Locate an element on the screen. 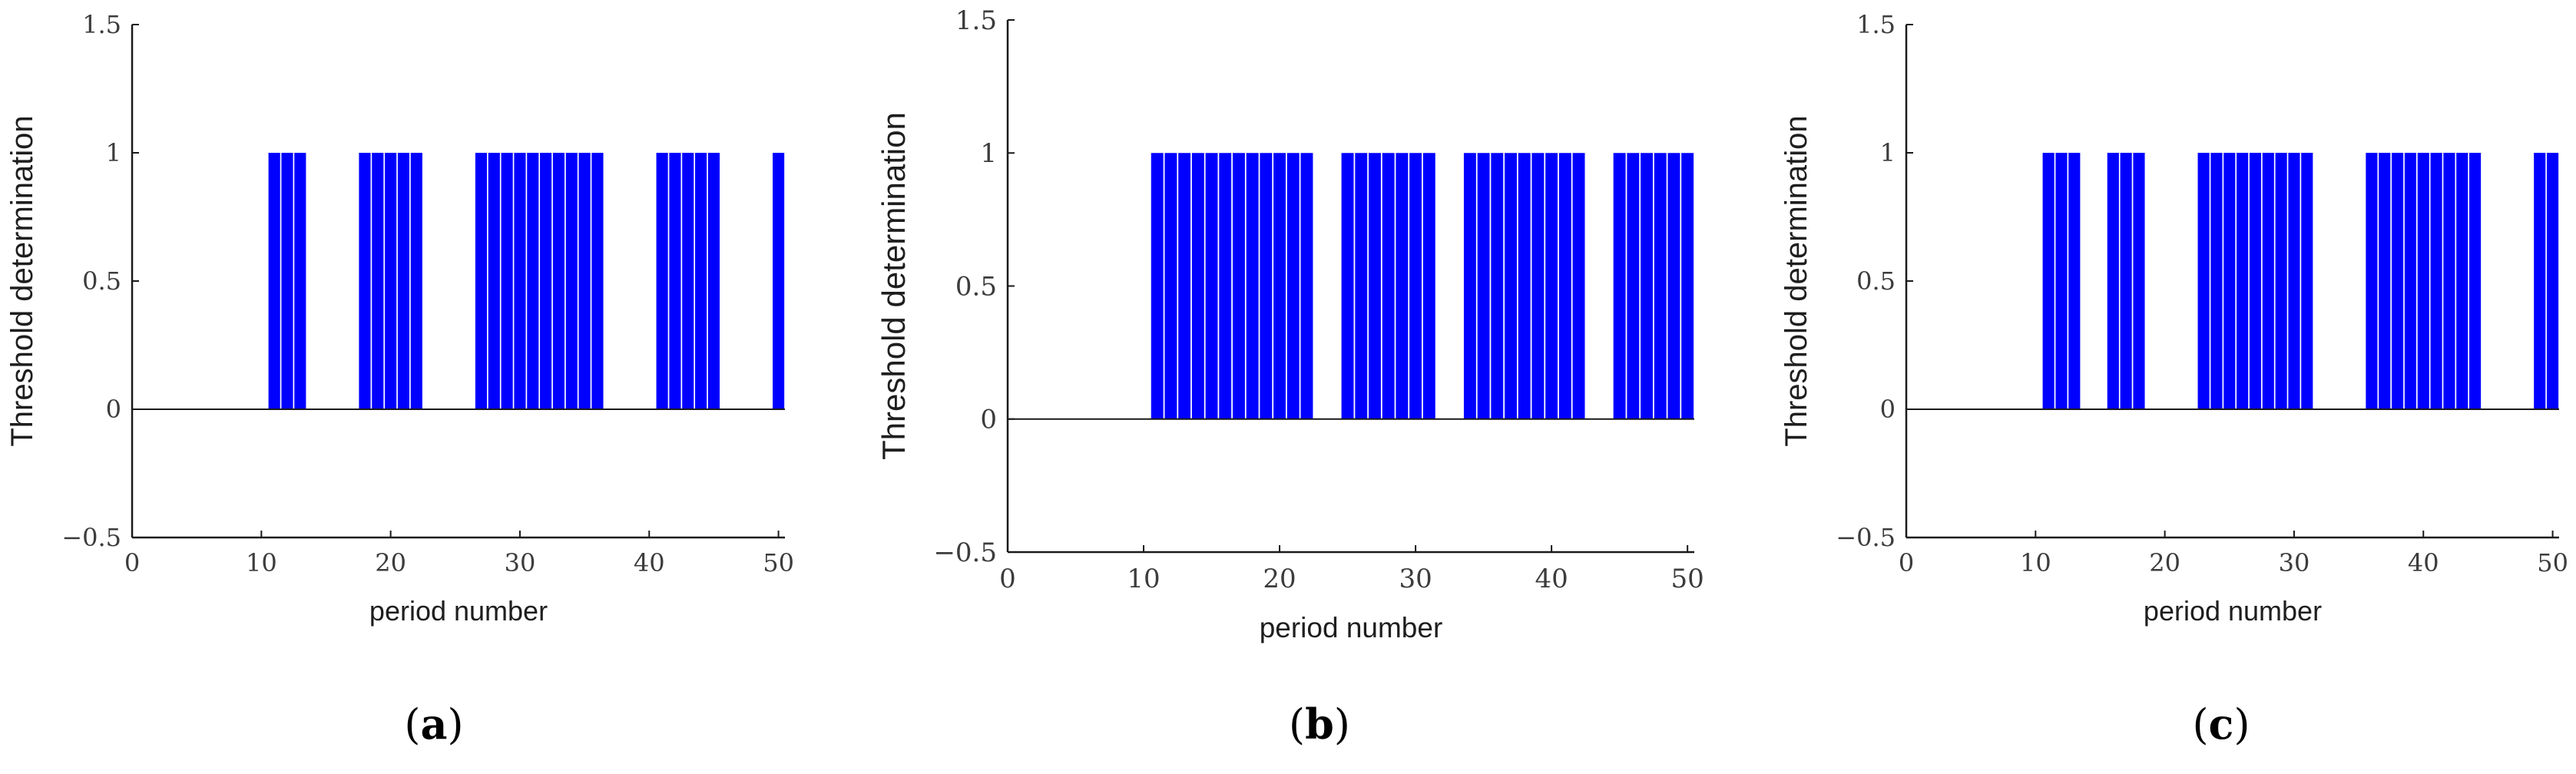  x-axis-title-c: period number is located at coordinates (2233, 611).